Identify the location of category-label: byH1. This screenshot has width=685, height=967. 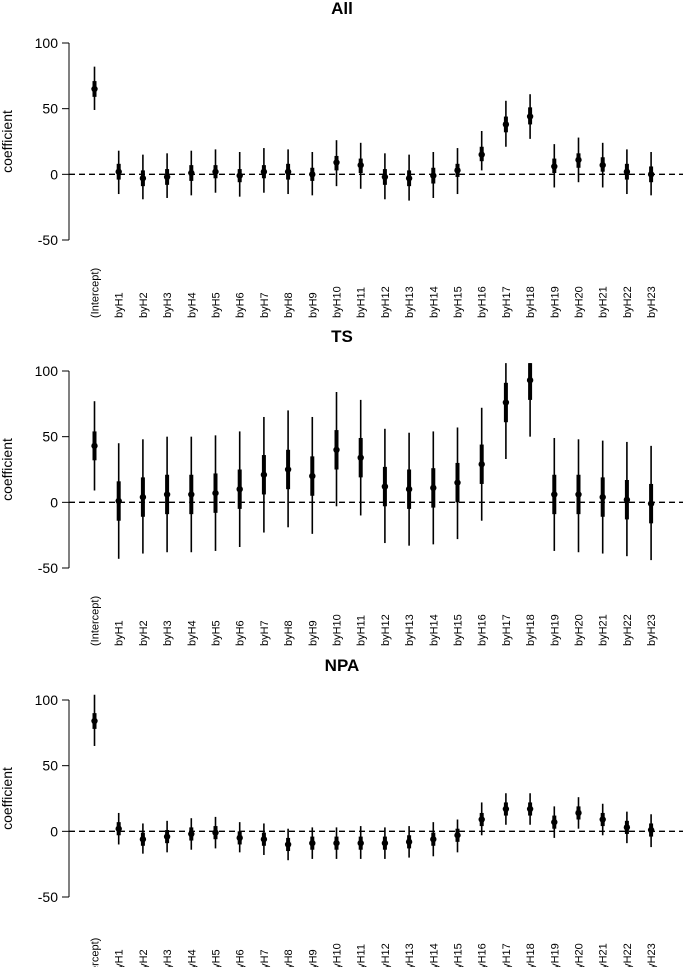
(120, 958).